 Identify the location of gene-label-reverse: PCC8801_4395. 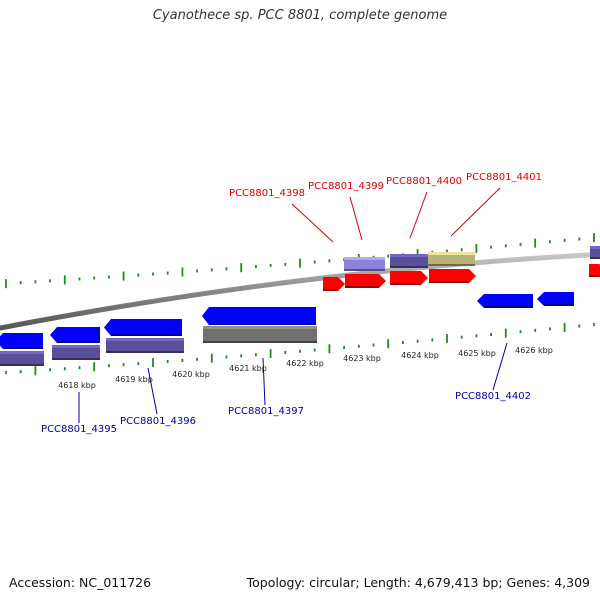
(79, 429).